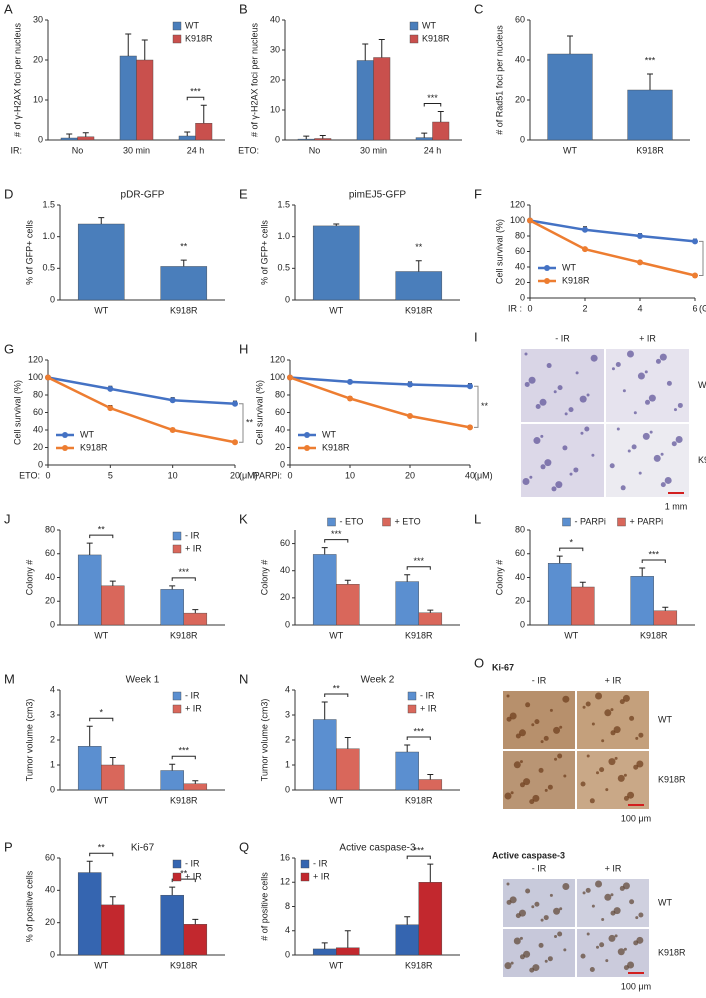 This screenshot has height=998, width=706. Describe the element at coordinates (701, 258) in the screenshot. I see `sig-bracket` at that location.